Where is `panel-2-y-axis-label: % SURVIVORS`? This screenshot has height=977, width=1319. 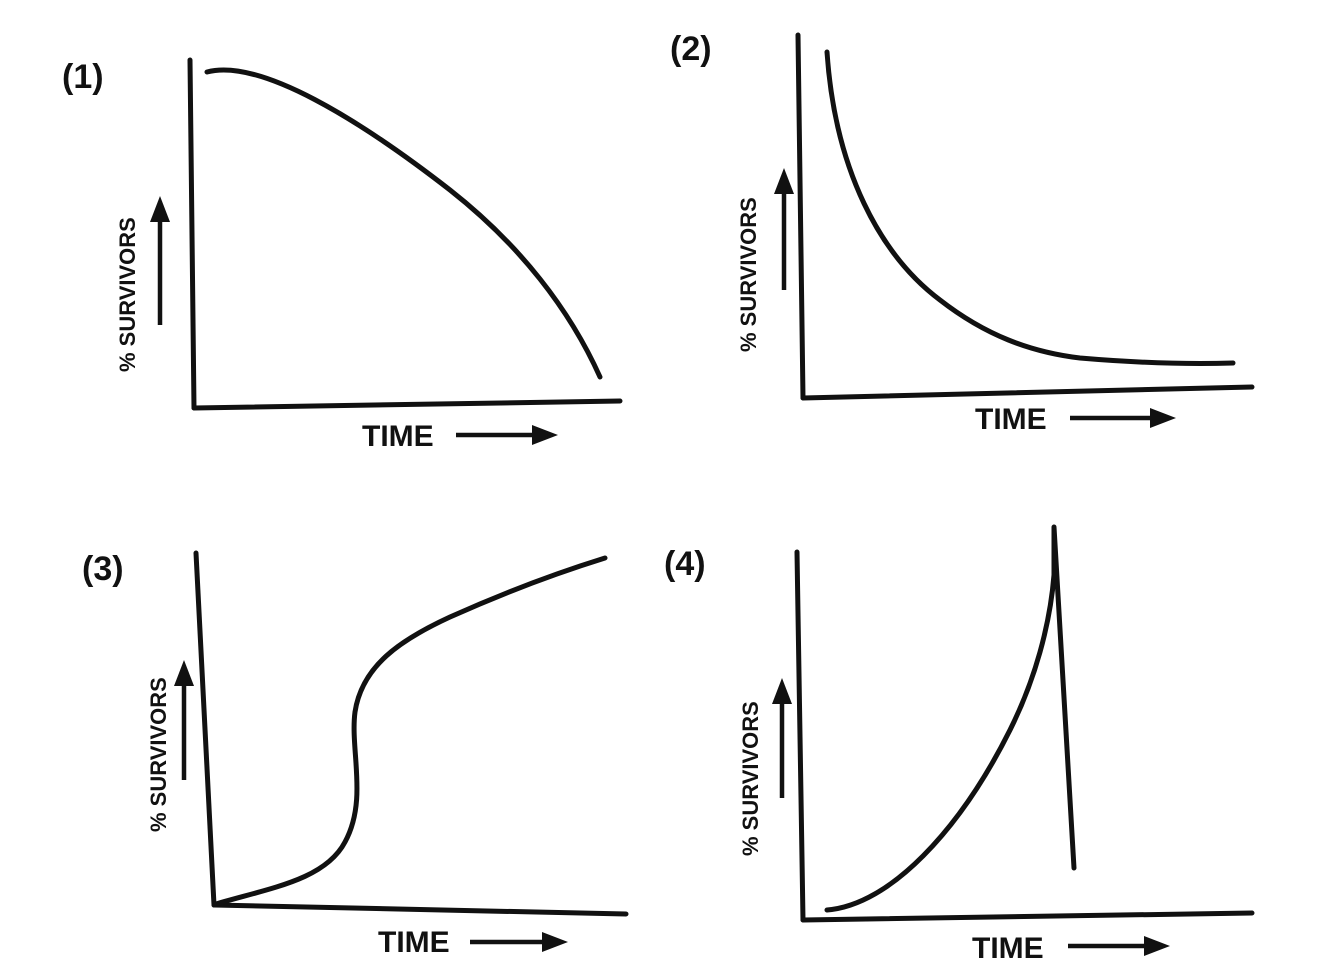 panel-2-y-axis-label: % SURVIVORS is located at coordinates (748, 274).